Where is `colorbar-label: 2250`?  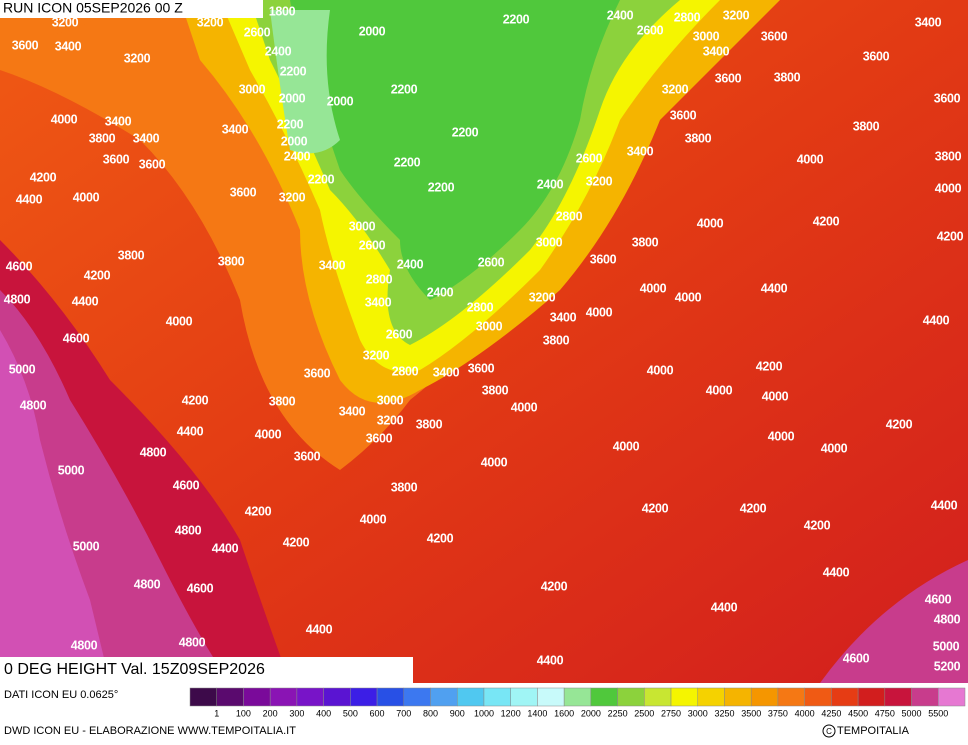
colorbar-label: 2250 is located at coordinates (618, 713).